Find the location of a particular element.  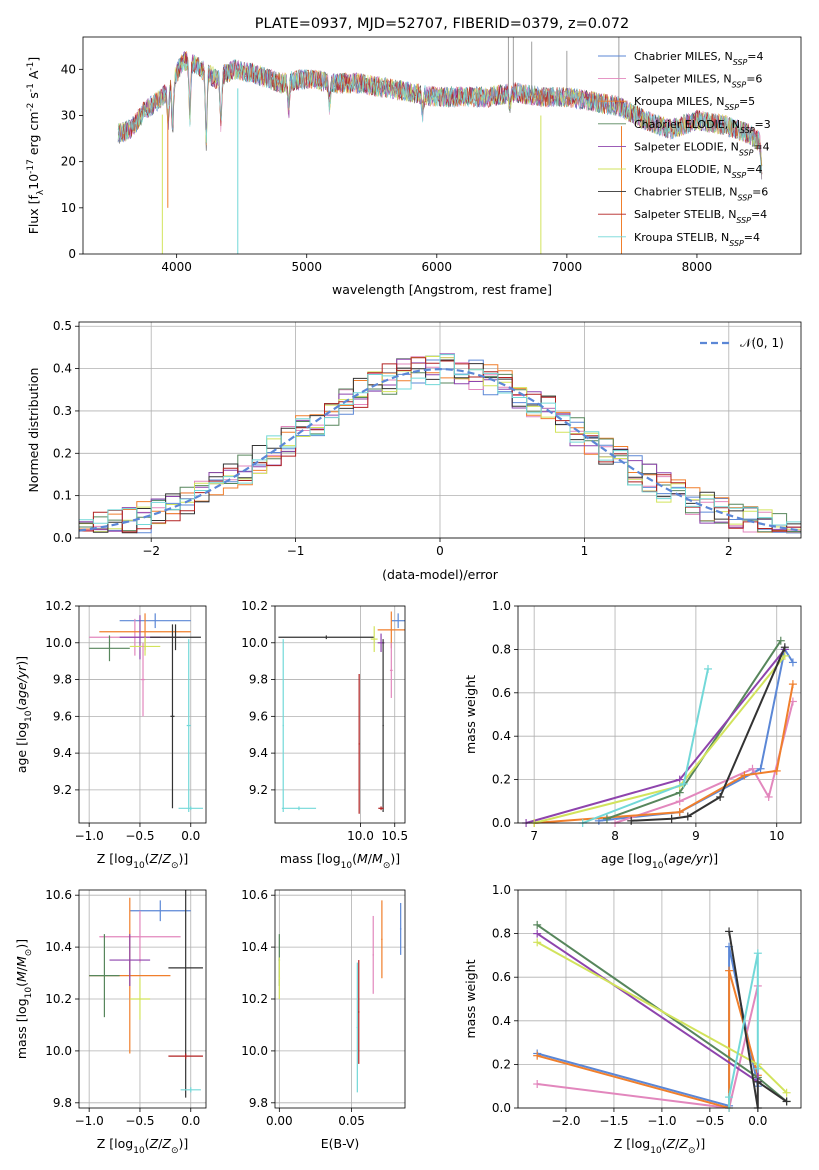

y-axis-label-part: -17 is located at coordinates (31, 166).